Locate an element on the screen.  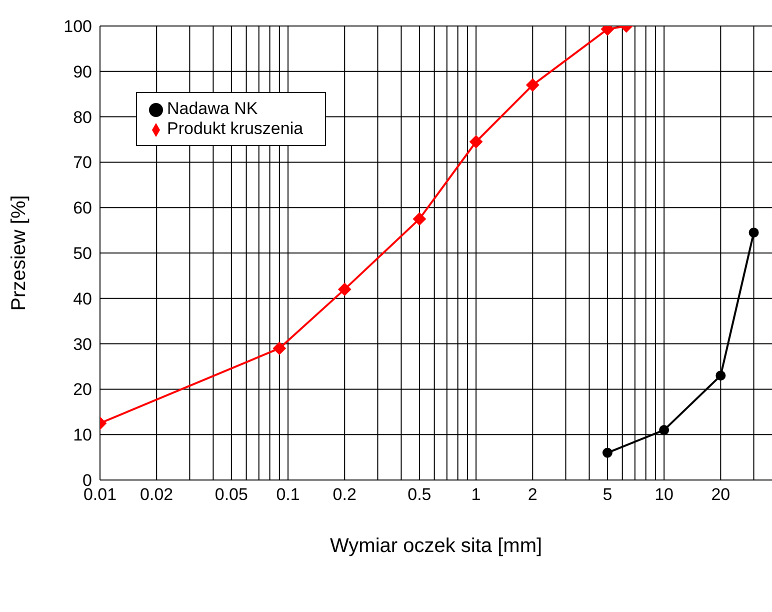
x-tick-label: 0.5 is located at coordinates (420, 494).